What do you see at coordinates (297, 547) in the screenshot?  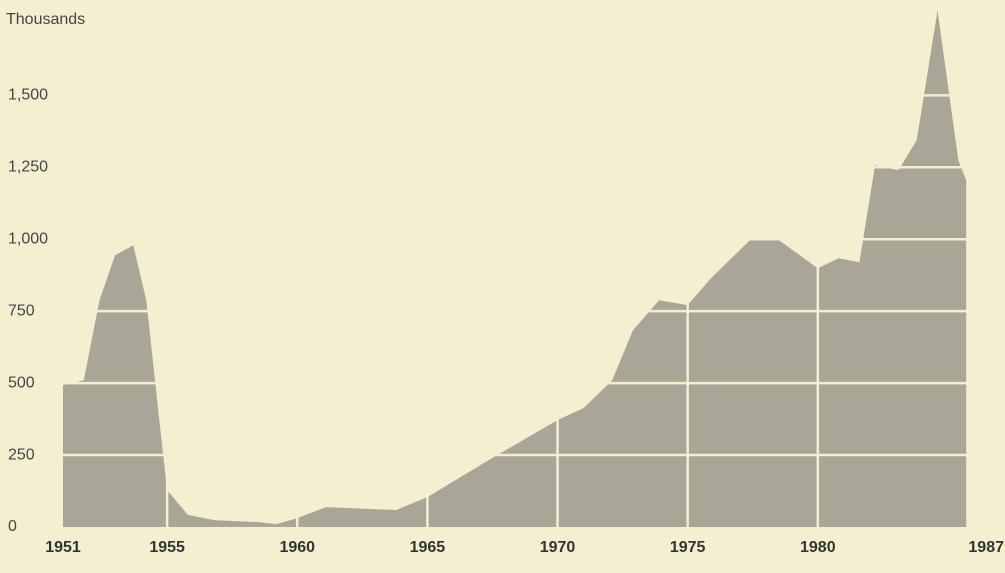 I see `x-tick-label: 1960` at bounding box center [297, 547].